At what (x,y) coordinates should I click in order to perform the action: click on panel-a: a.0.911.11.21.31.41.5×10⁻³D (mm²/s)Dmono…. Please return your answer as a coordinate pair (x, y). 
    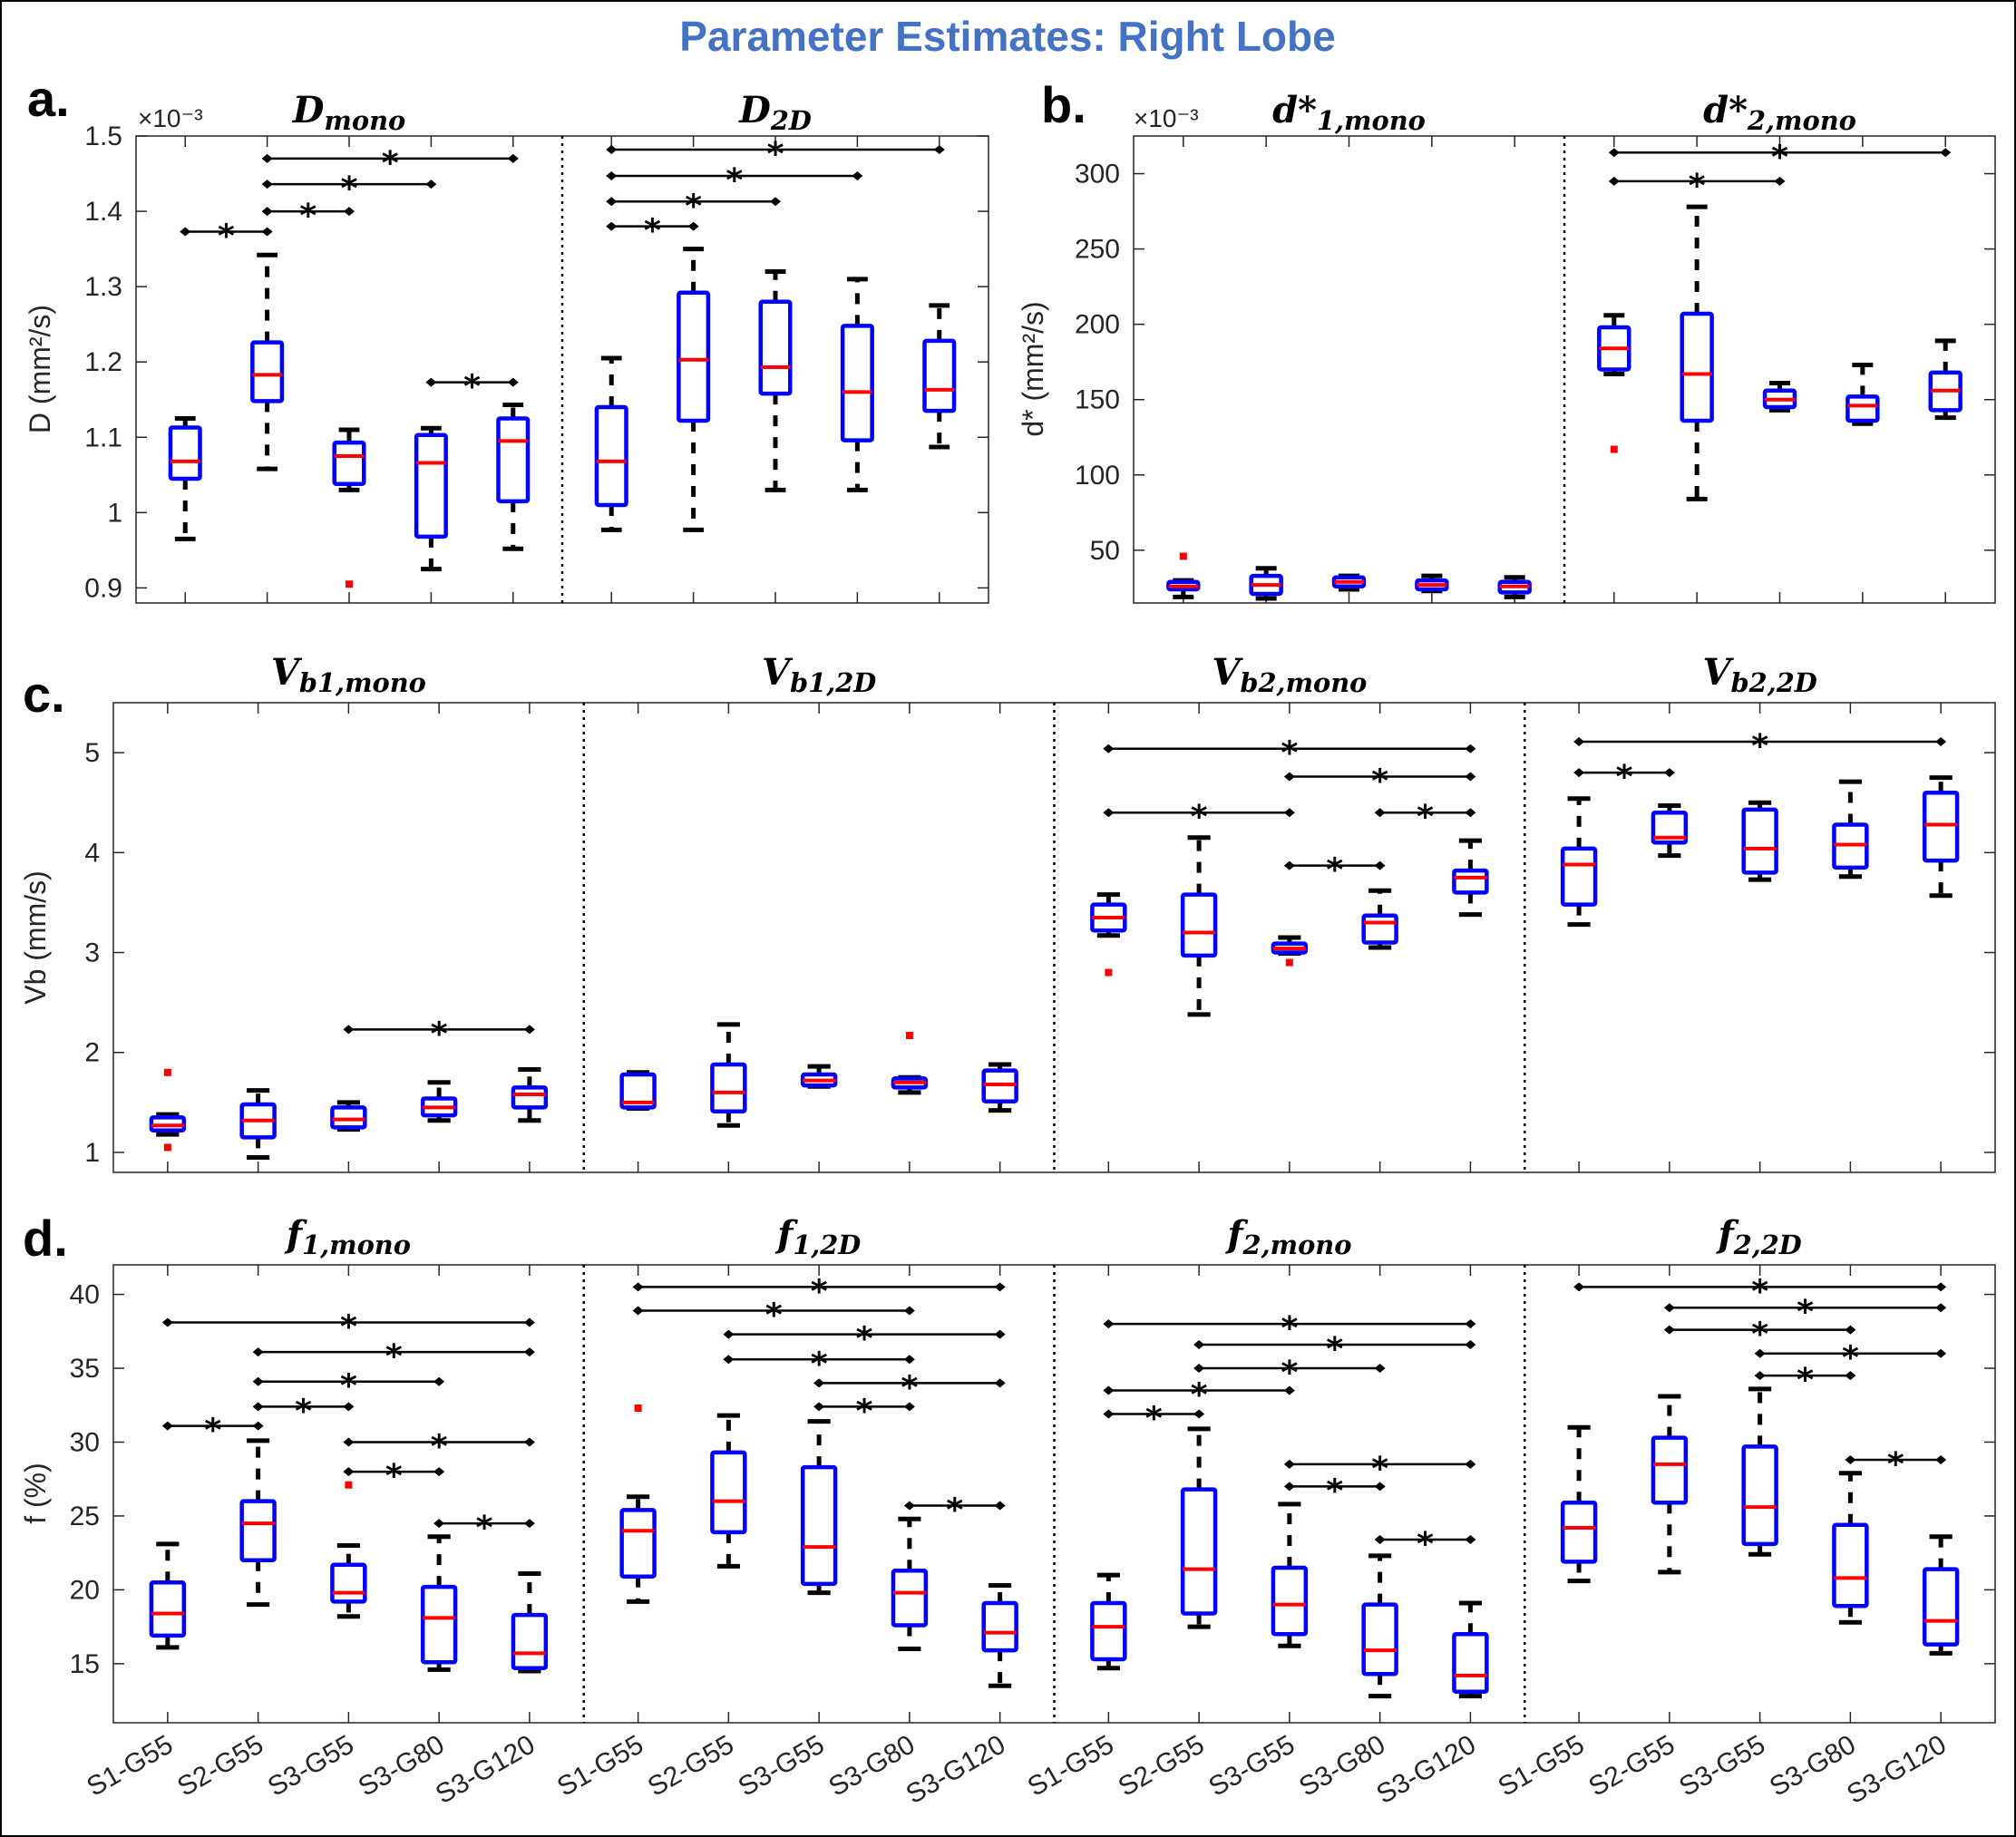
    Looking at the image, I should click on (506, 337).